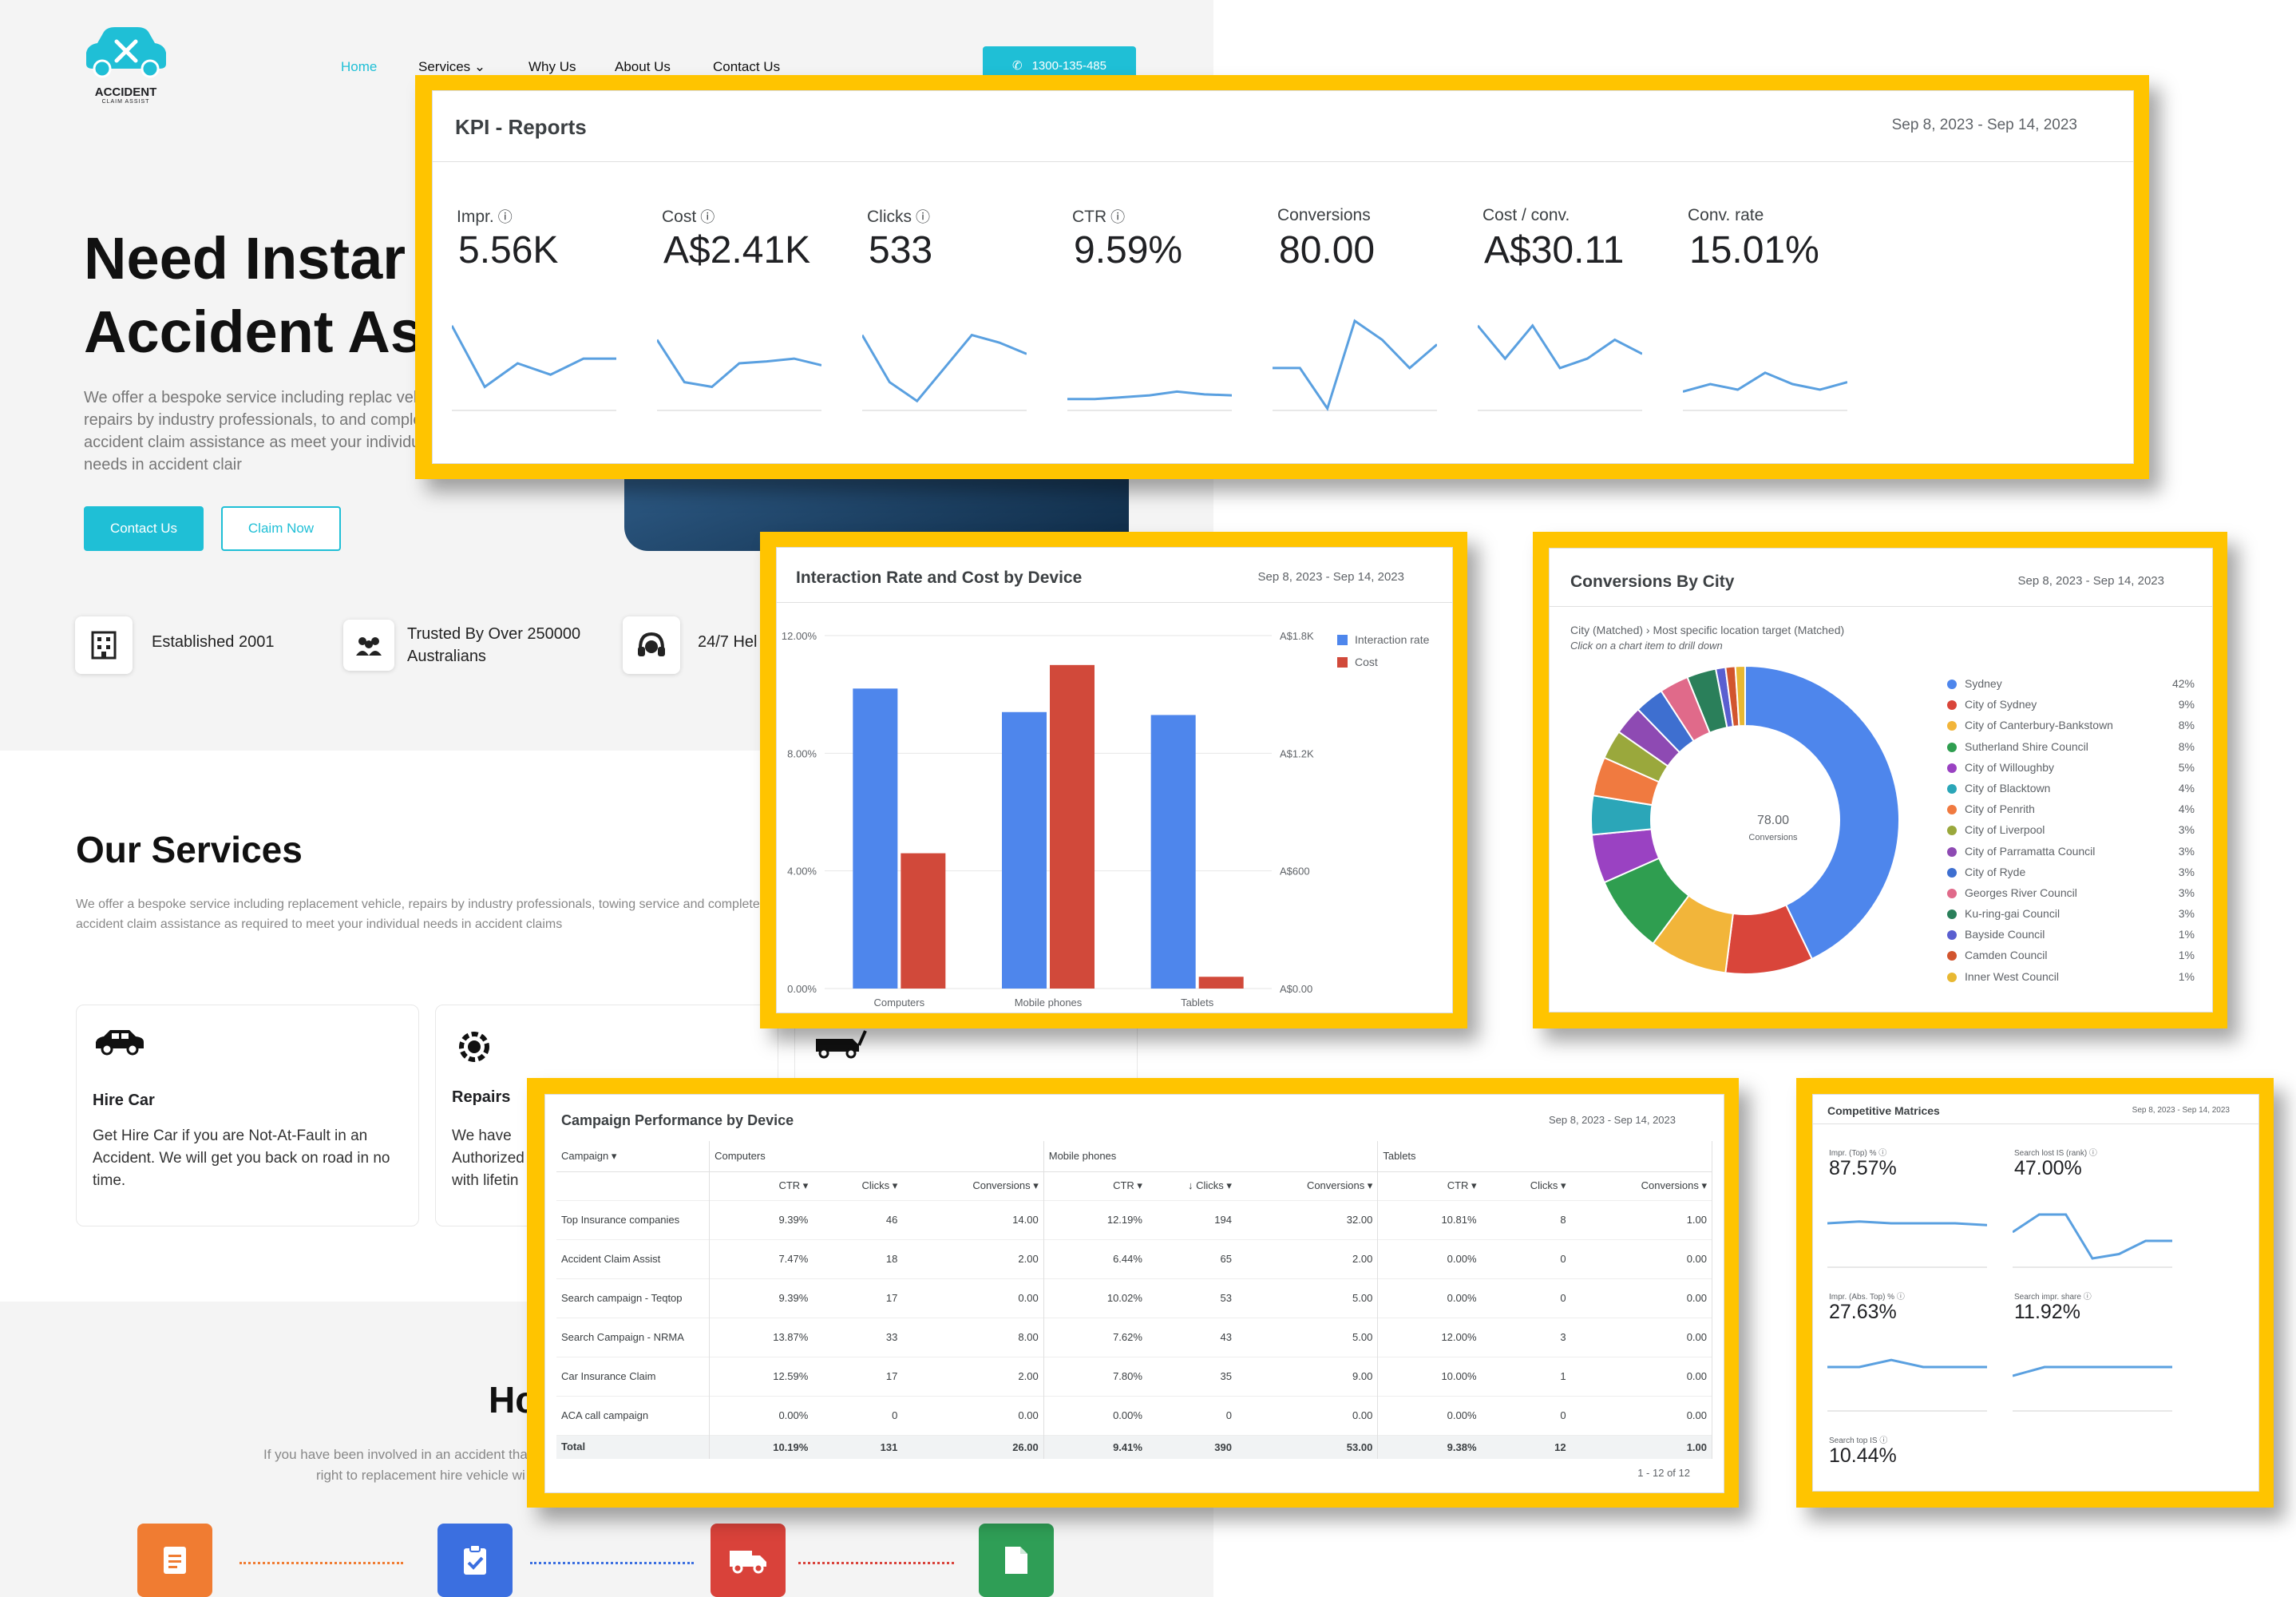  Describe the element at coordinates (1663, 1473) in the screenshot. I see `pagination-text: 1 - 12 of 12` at that location.